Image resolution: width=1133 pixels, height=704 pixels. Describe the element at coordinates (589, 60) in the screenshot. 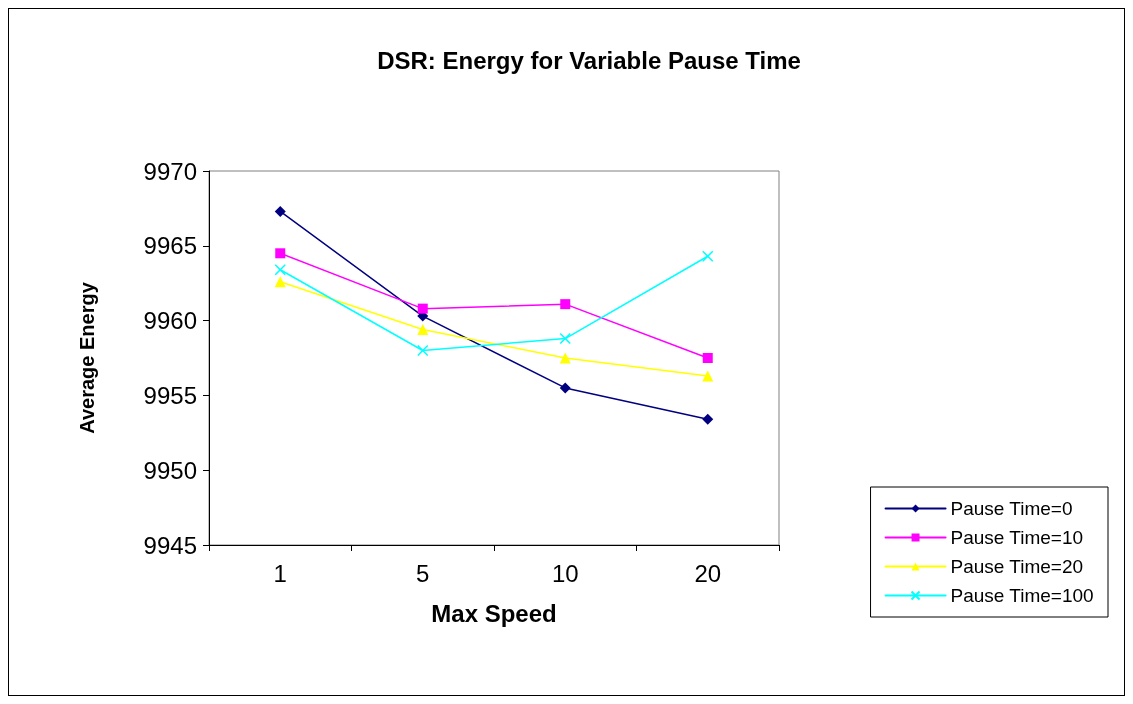

I see `chart-title: DSR: Energy for Variable Pause Time` at that location.